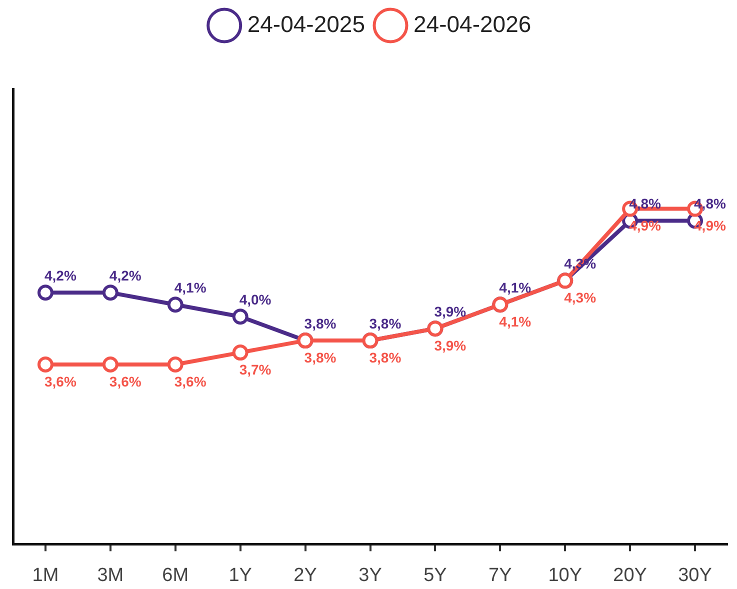  What do you see at coordinates (306, 575) in the screenshot?
I see `x-tick-label: 2Y` at bounding box center [306, 575].